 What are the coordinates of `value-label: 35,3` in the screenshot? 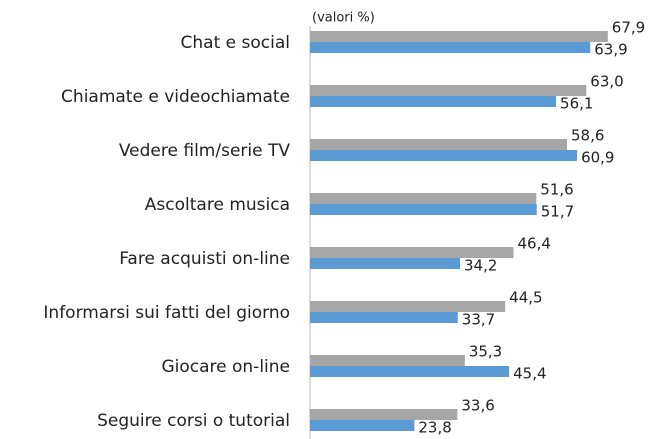 It's located at (485, 352).